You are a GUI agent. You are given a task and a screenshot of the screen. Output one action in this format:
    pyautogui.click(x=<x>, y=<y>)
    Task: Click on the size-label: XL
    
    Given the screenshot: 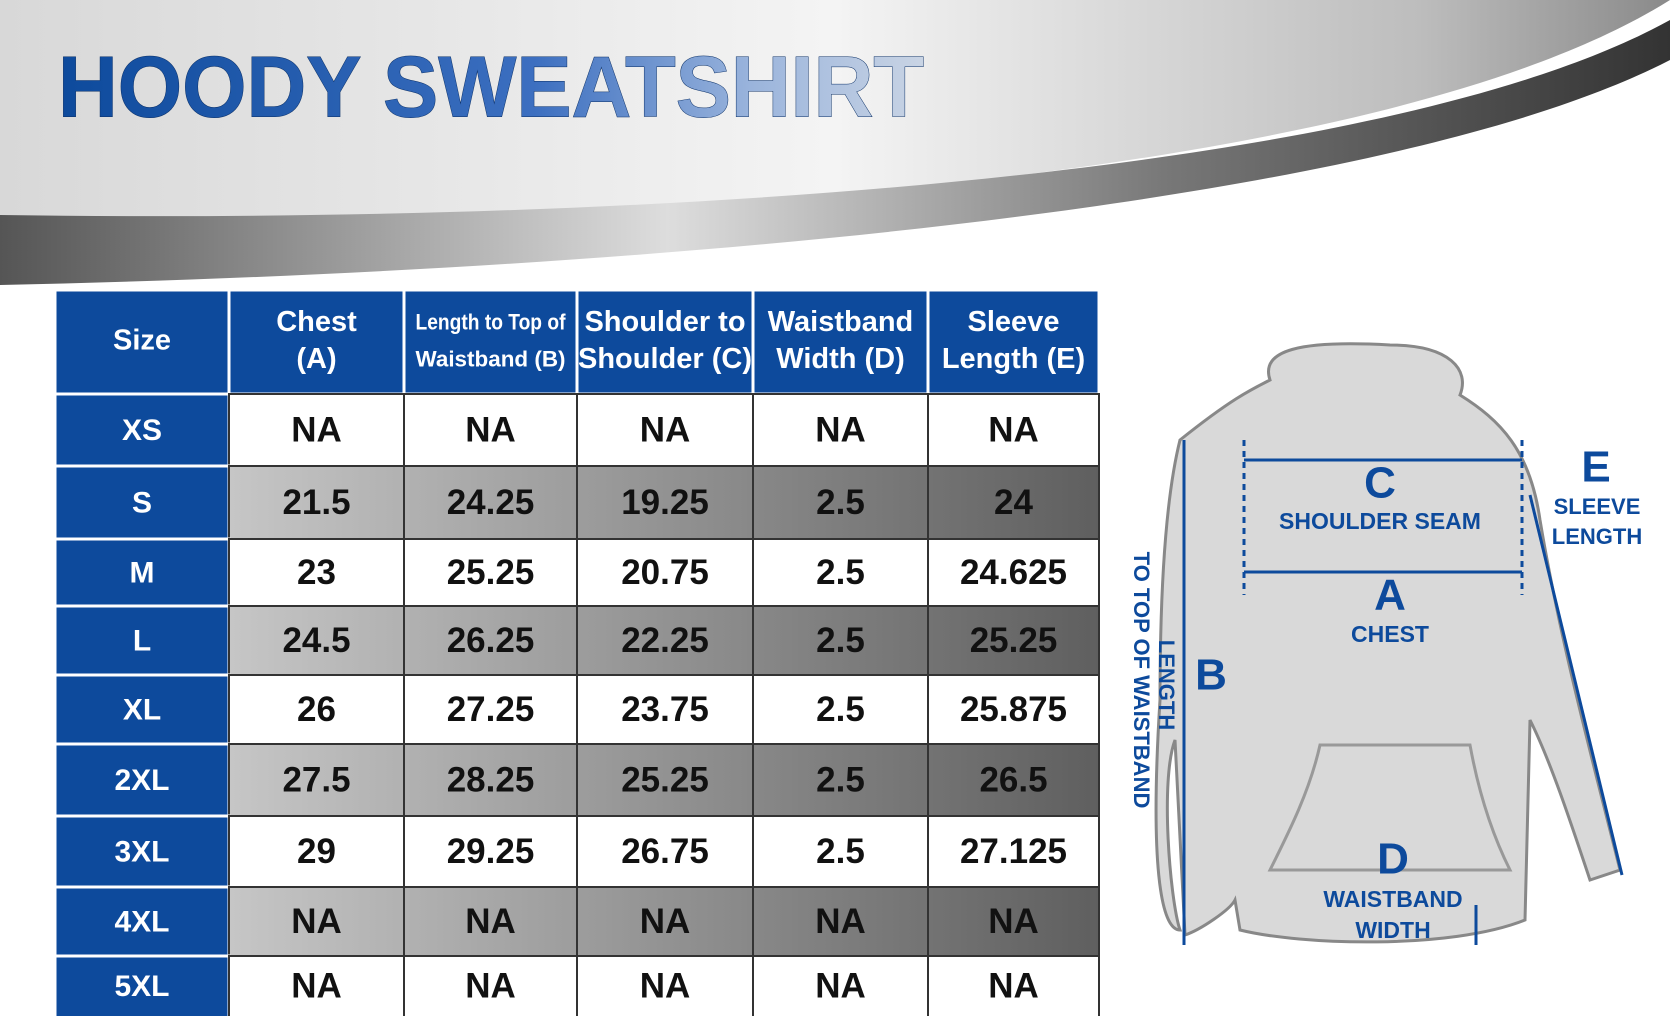 What is the action you would take?
    pyautogui.click(x=142, y=709)
    